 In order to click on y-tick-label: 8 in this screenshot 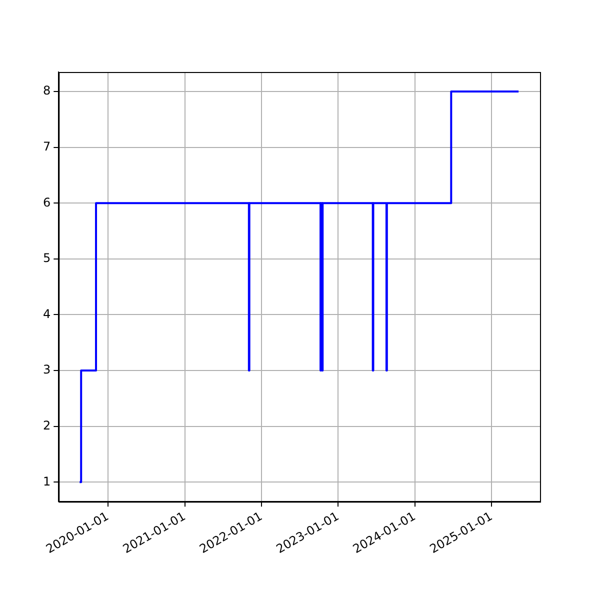, I will do `click(46, 91)`.